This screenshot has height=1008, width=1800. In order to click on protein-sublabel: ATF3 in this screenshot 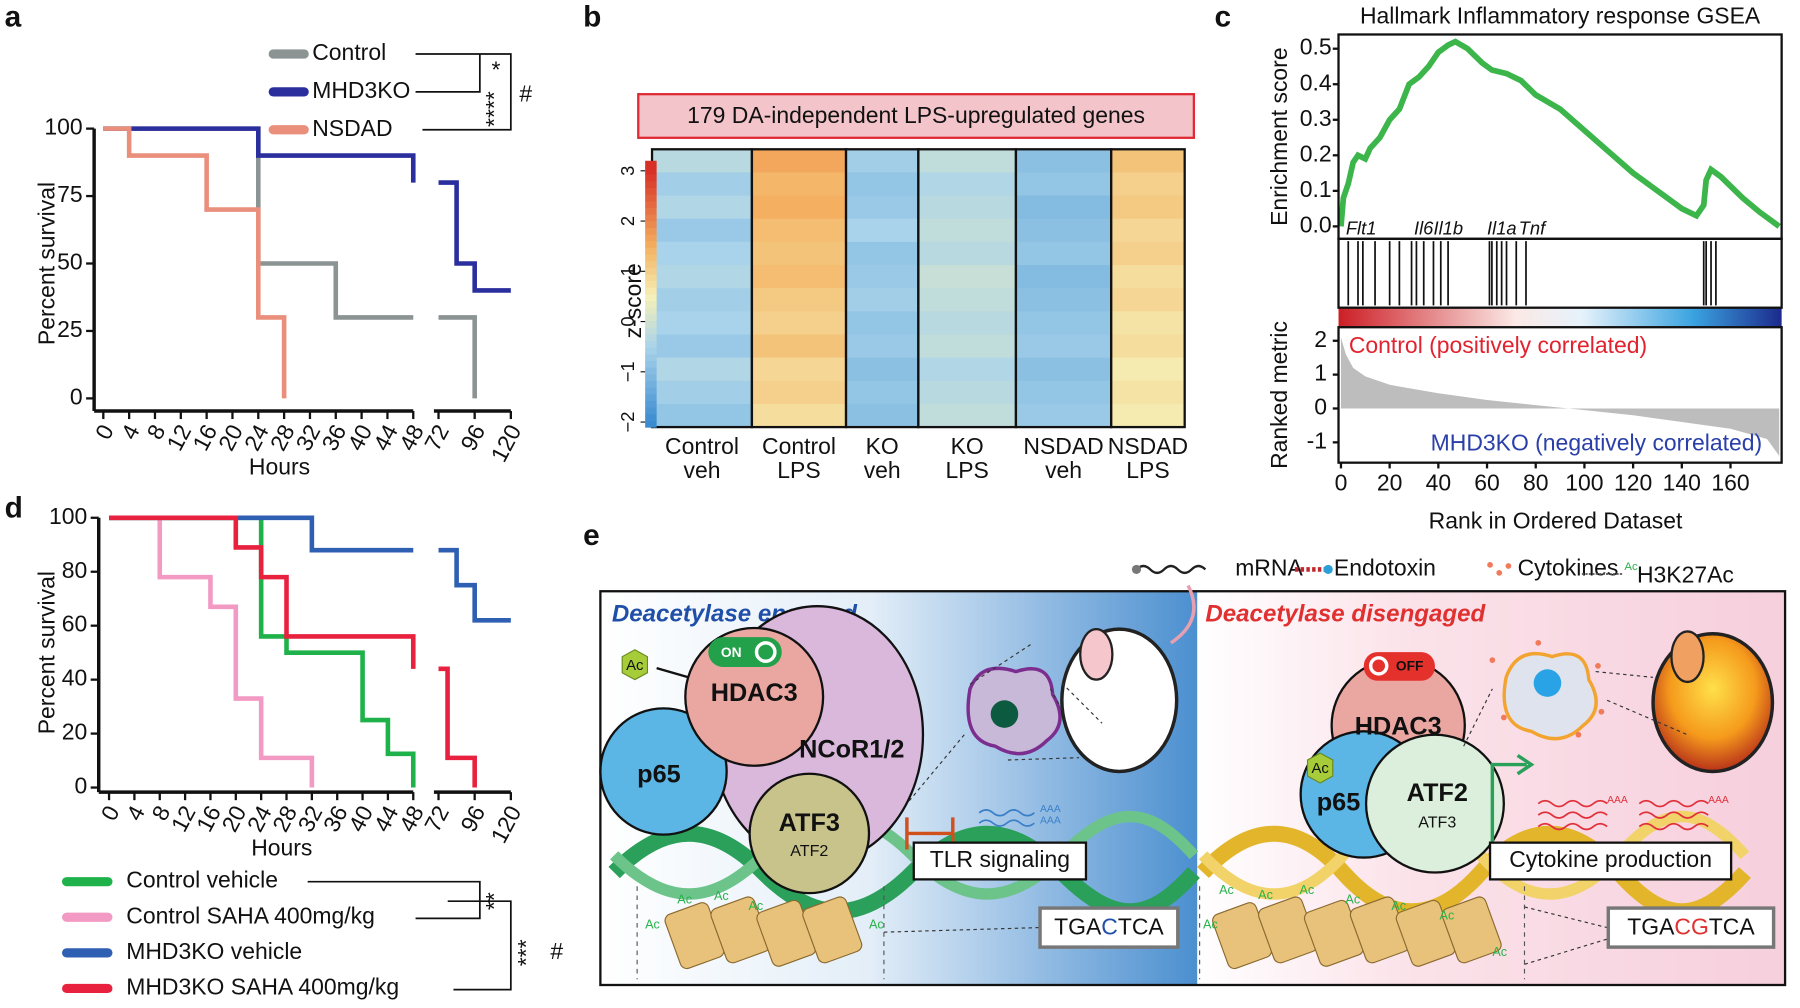, I will do `click(1437, 822)`.